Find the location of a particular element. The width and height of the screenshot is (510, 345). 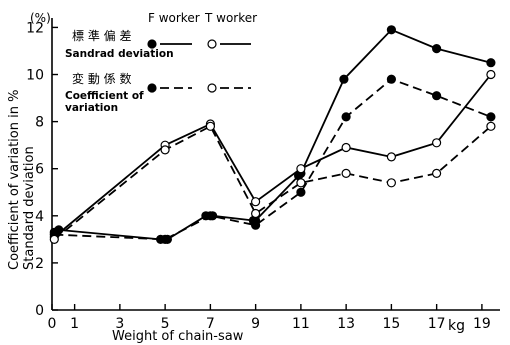

y-unit-label: (%) is located at coordinates (40, 18).